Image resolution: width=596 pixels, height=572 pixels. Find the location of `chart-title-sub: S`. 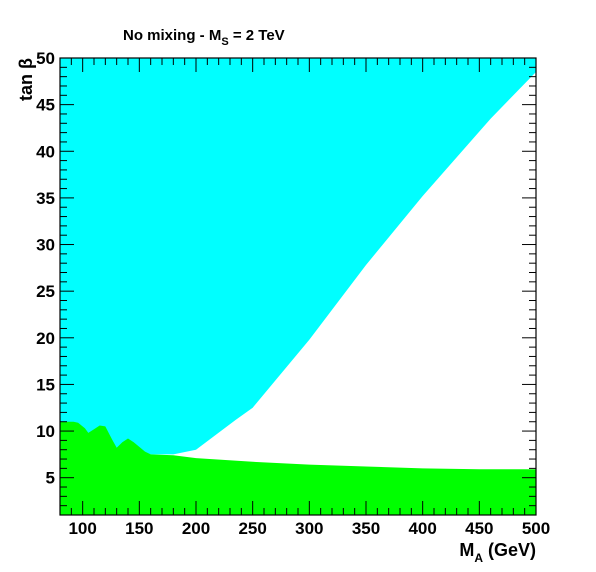

chart-title-sub: S is located at coordinates (224, 42).